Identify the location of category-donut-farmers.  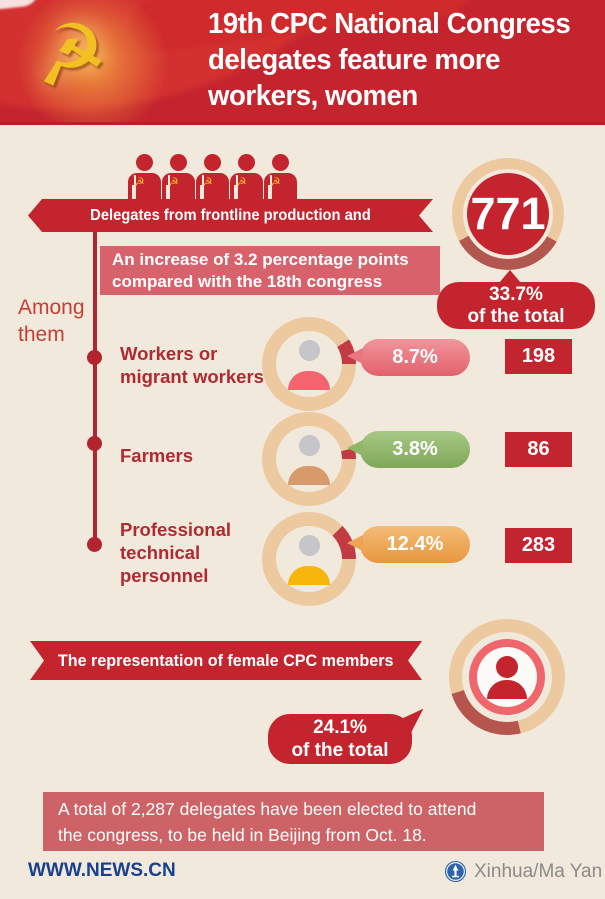
(309, 459).